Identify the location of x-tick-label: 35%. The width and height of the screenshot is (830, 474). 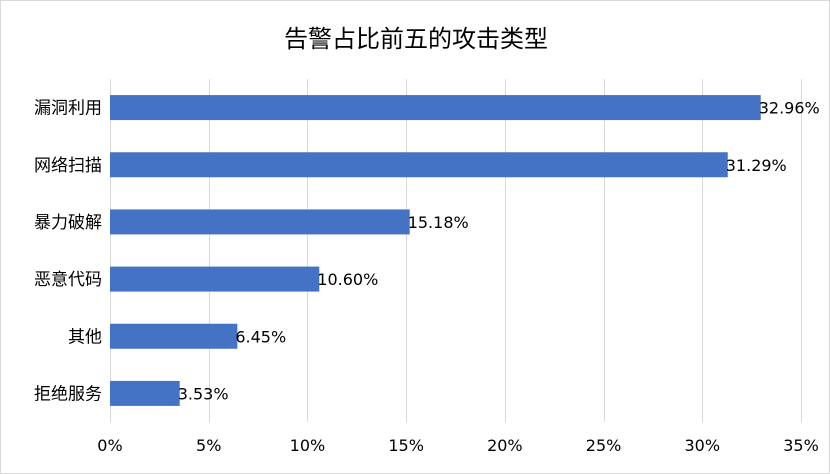
(801, 445).